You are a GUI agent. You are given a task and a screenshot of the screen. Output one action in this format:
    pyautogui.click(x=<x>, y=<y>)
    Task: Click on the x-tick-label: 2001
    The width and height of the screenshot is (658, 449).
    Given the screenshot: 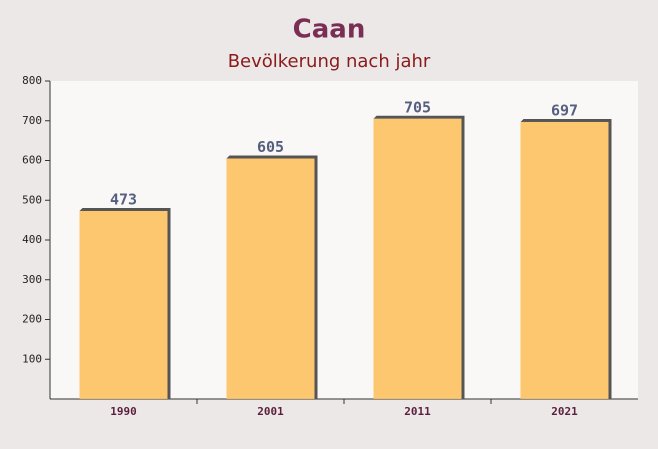 What is the action you would take?
    pyautogui.click(x=270, y=411)
    